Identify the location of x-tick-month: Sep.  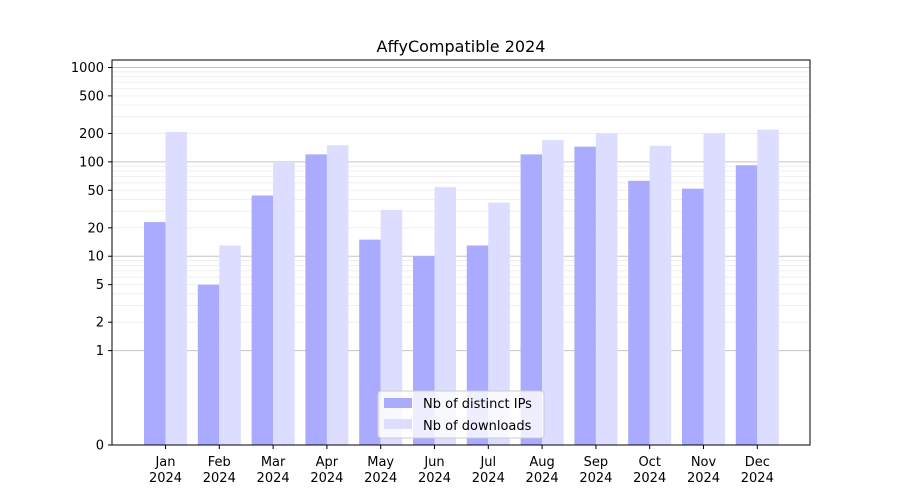
(596, 462).